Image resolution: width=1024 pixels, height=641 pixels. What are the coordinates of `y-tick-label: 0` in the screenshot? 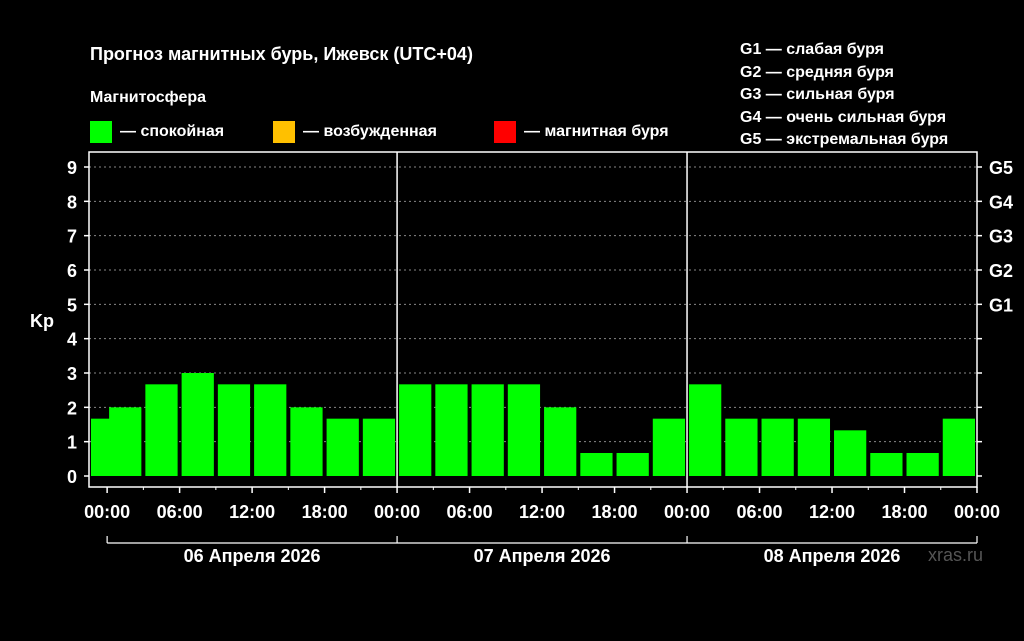 It's located at (72, 477).